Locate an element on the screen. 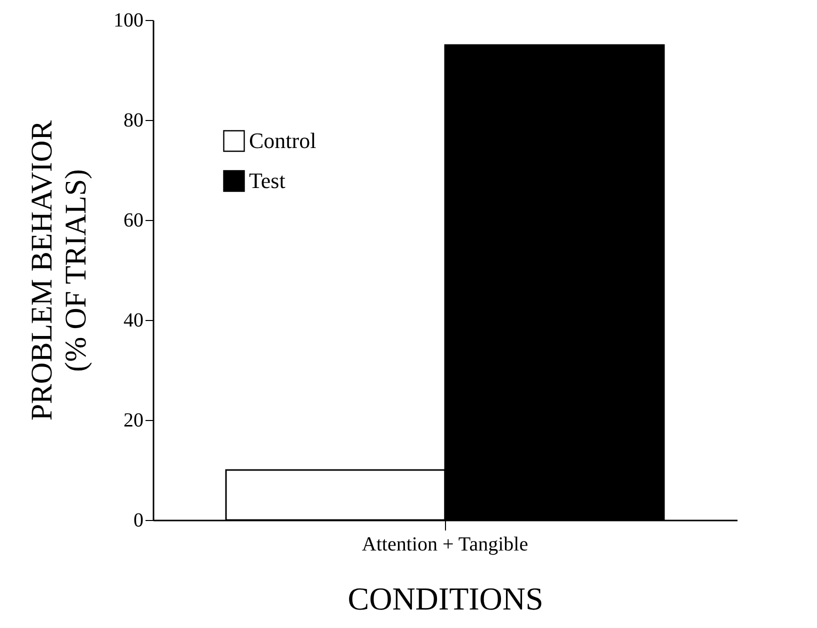  x-axis-title: CONDITIONS is located at coordinates (446, 598).